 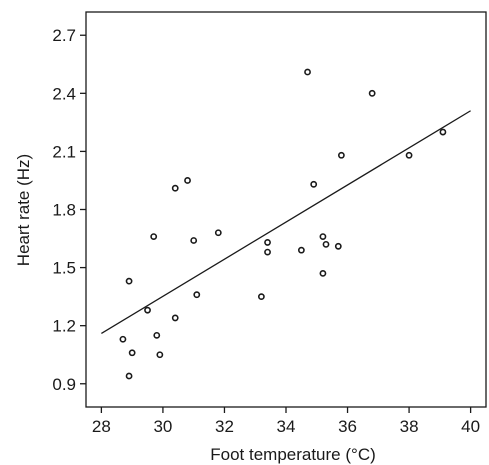 What do you see at coordinates (64, 151) in the screenshot?
I see `y-tick-label: 2.1` at bounding box center [64, 151].